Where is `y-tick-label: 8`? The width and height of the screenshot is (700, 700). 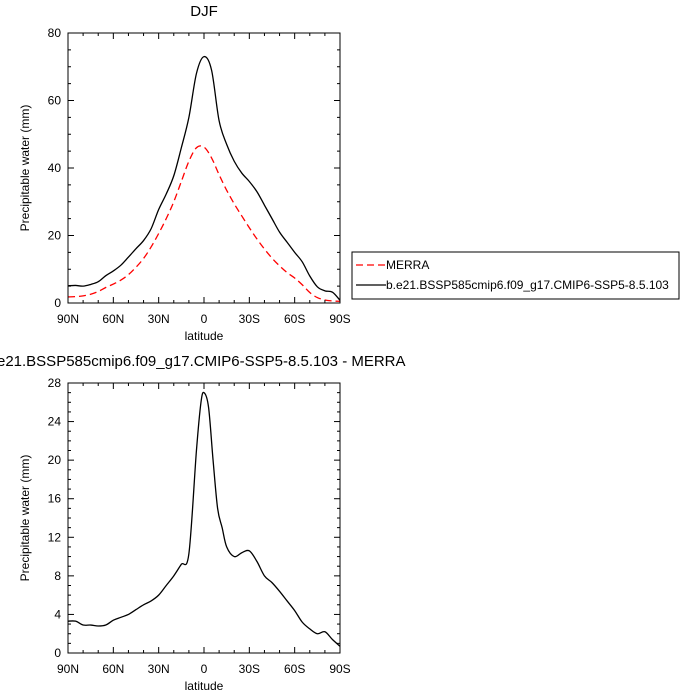
y-tick-label: 8 is located at coordinates (57, 576).